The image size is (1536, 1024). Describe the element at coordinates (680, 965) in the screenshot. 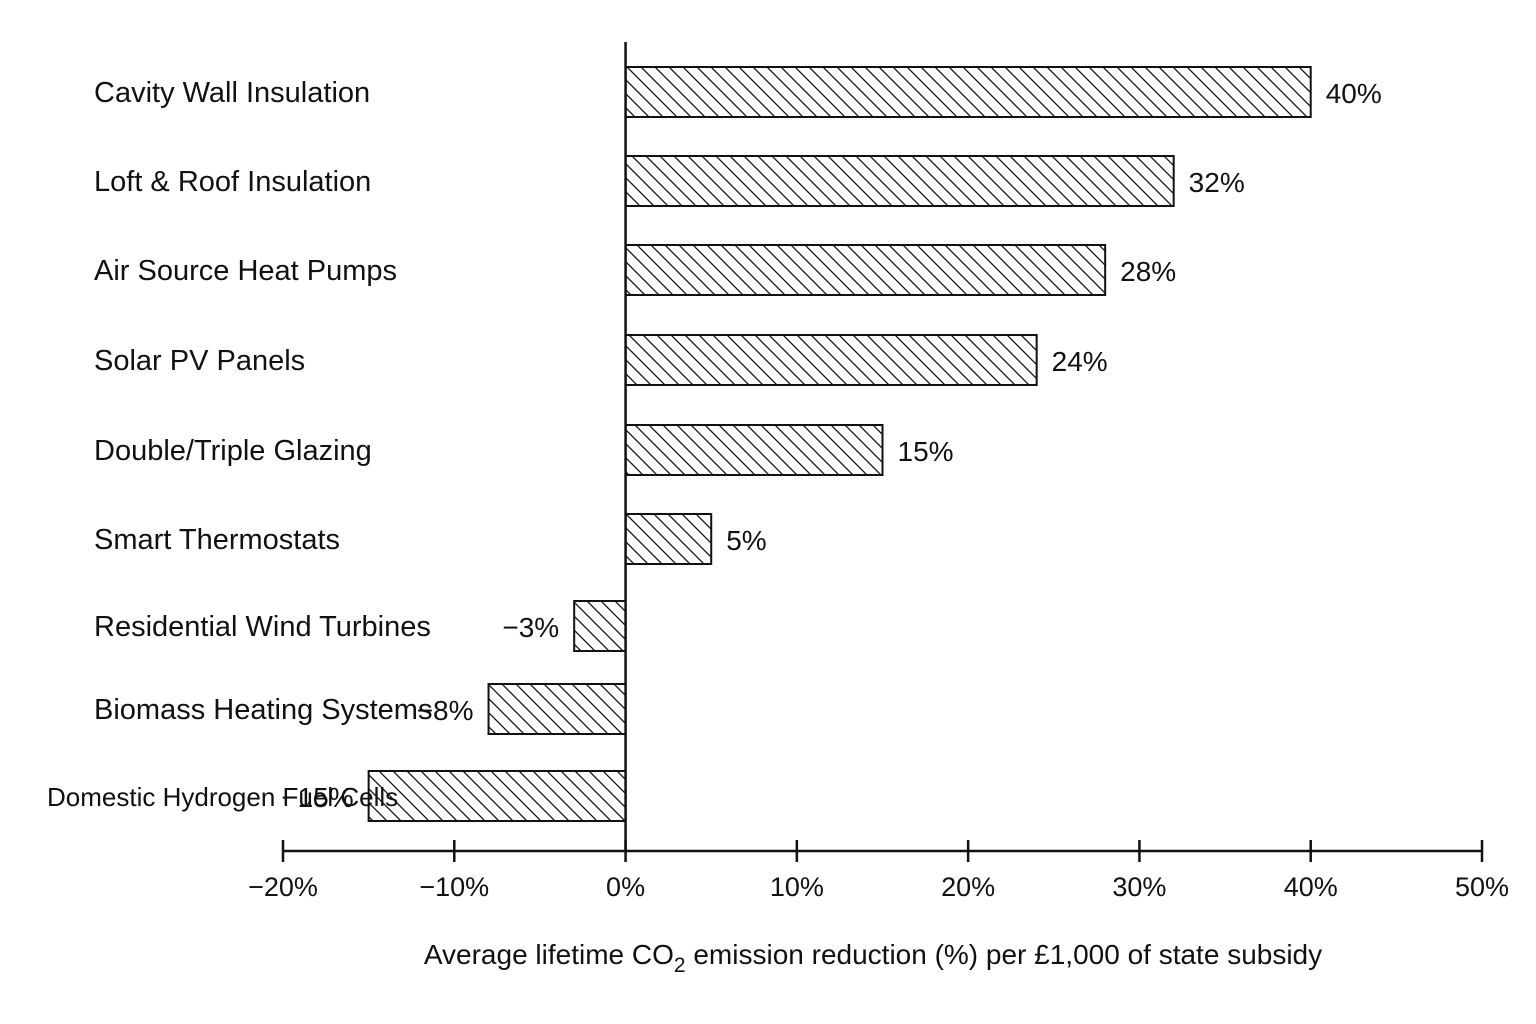

I see `x-axis-title-subscript: 2` at that location.